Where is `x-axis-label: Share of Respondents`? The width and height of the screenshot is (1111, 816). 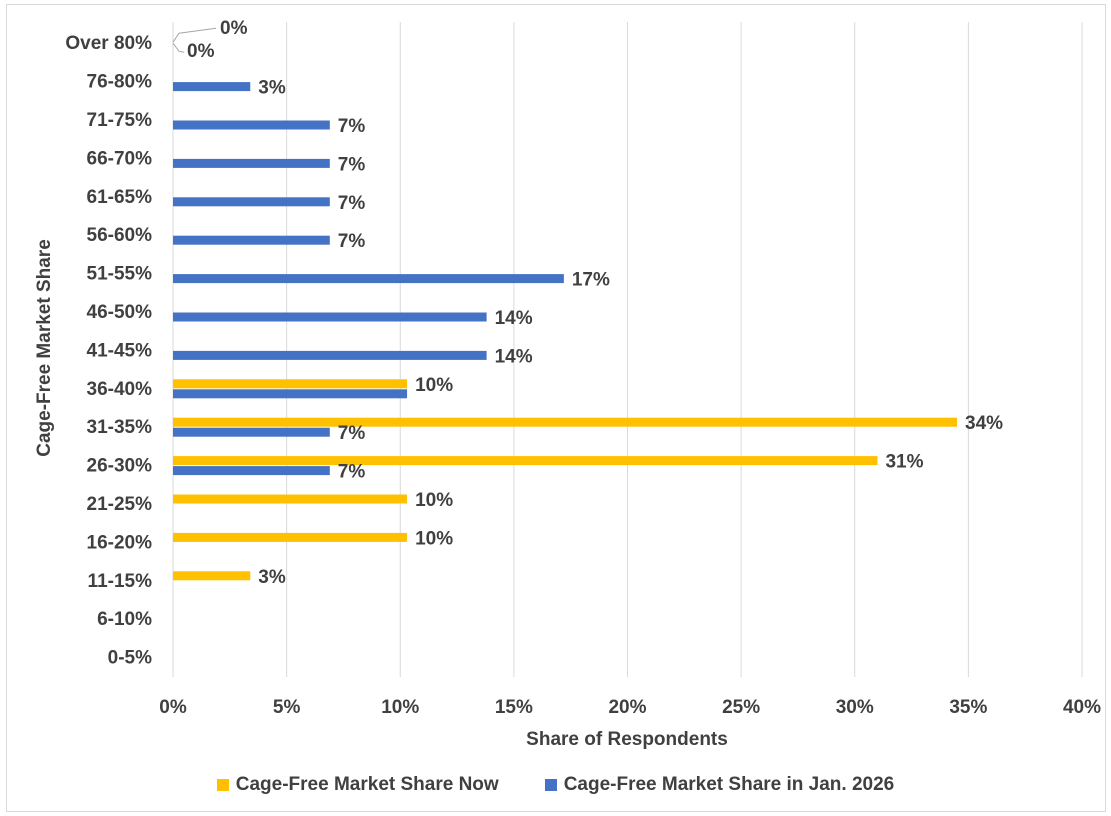
x-axis-label: Share of Respondents is located at coordinates (627, 739).